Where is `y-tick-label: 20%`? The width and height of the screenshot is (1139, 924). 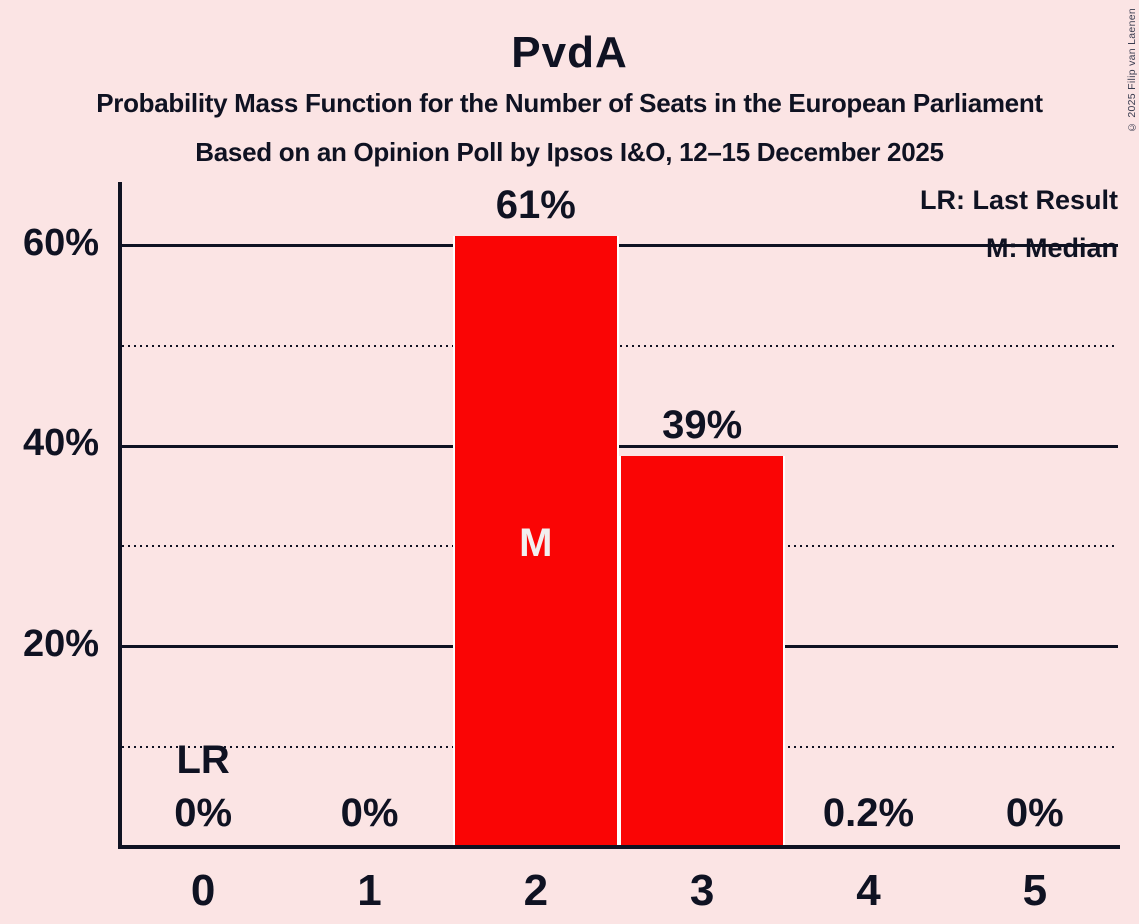
y-tick-label: 20% is located at coordinates (60, 643).